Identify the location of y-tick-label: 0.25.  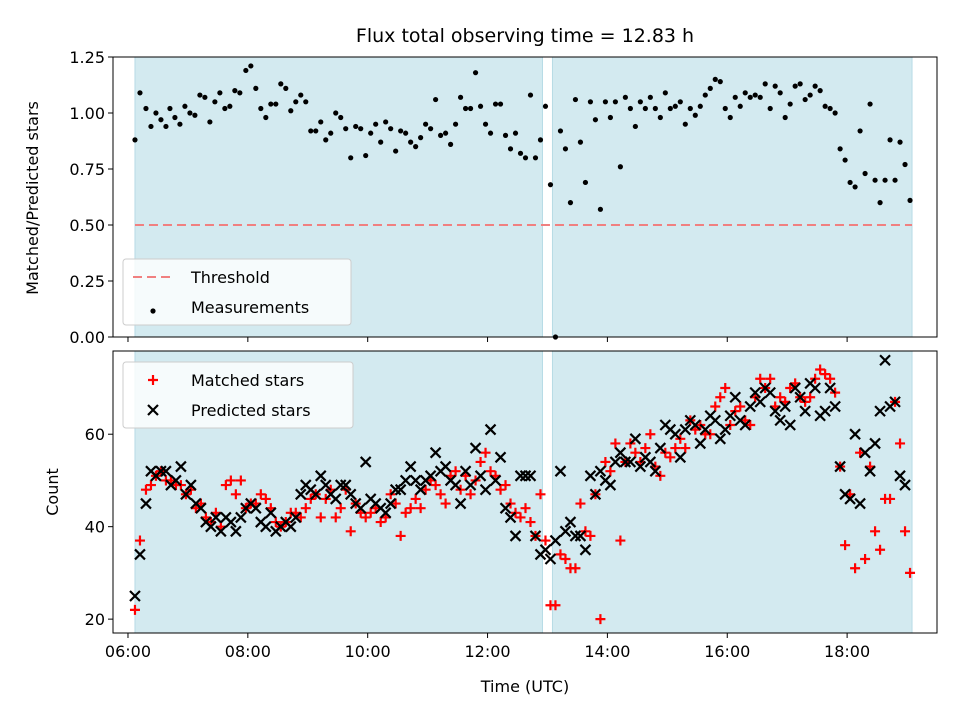
(87, 281).